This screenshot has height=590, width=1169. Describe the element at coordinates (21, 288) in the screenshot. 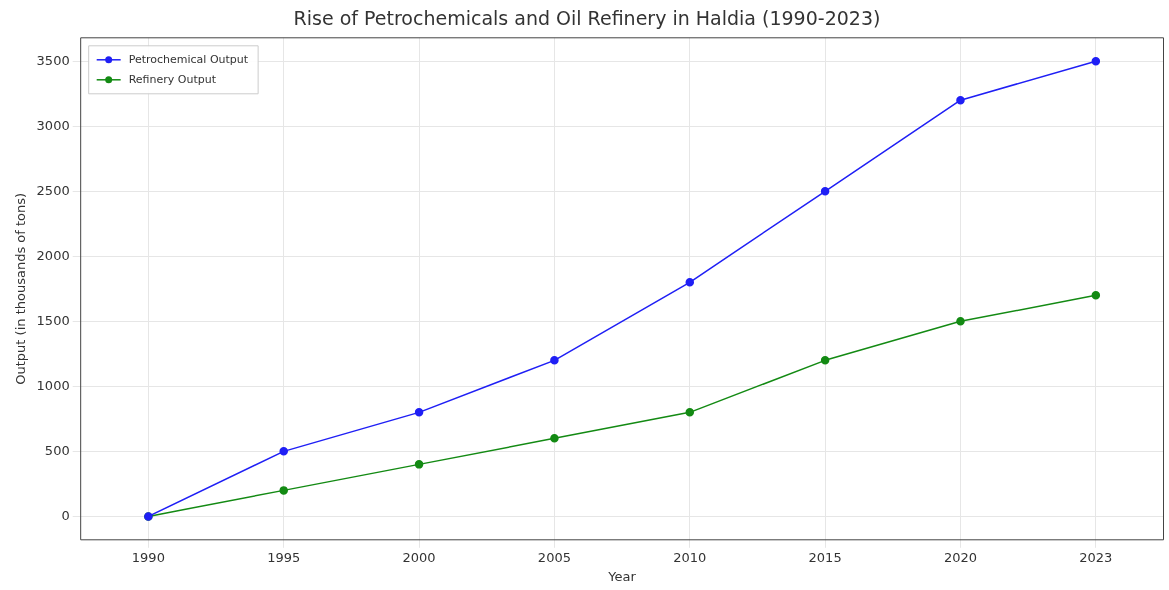

I see `y-axis-title: Output (in thousands of tons)` at that location.